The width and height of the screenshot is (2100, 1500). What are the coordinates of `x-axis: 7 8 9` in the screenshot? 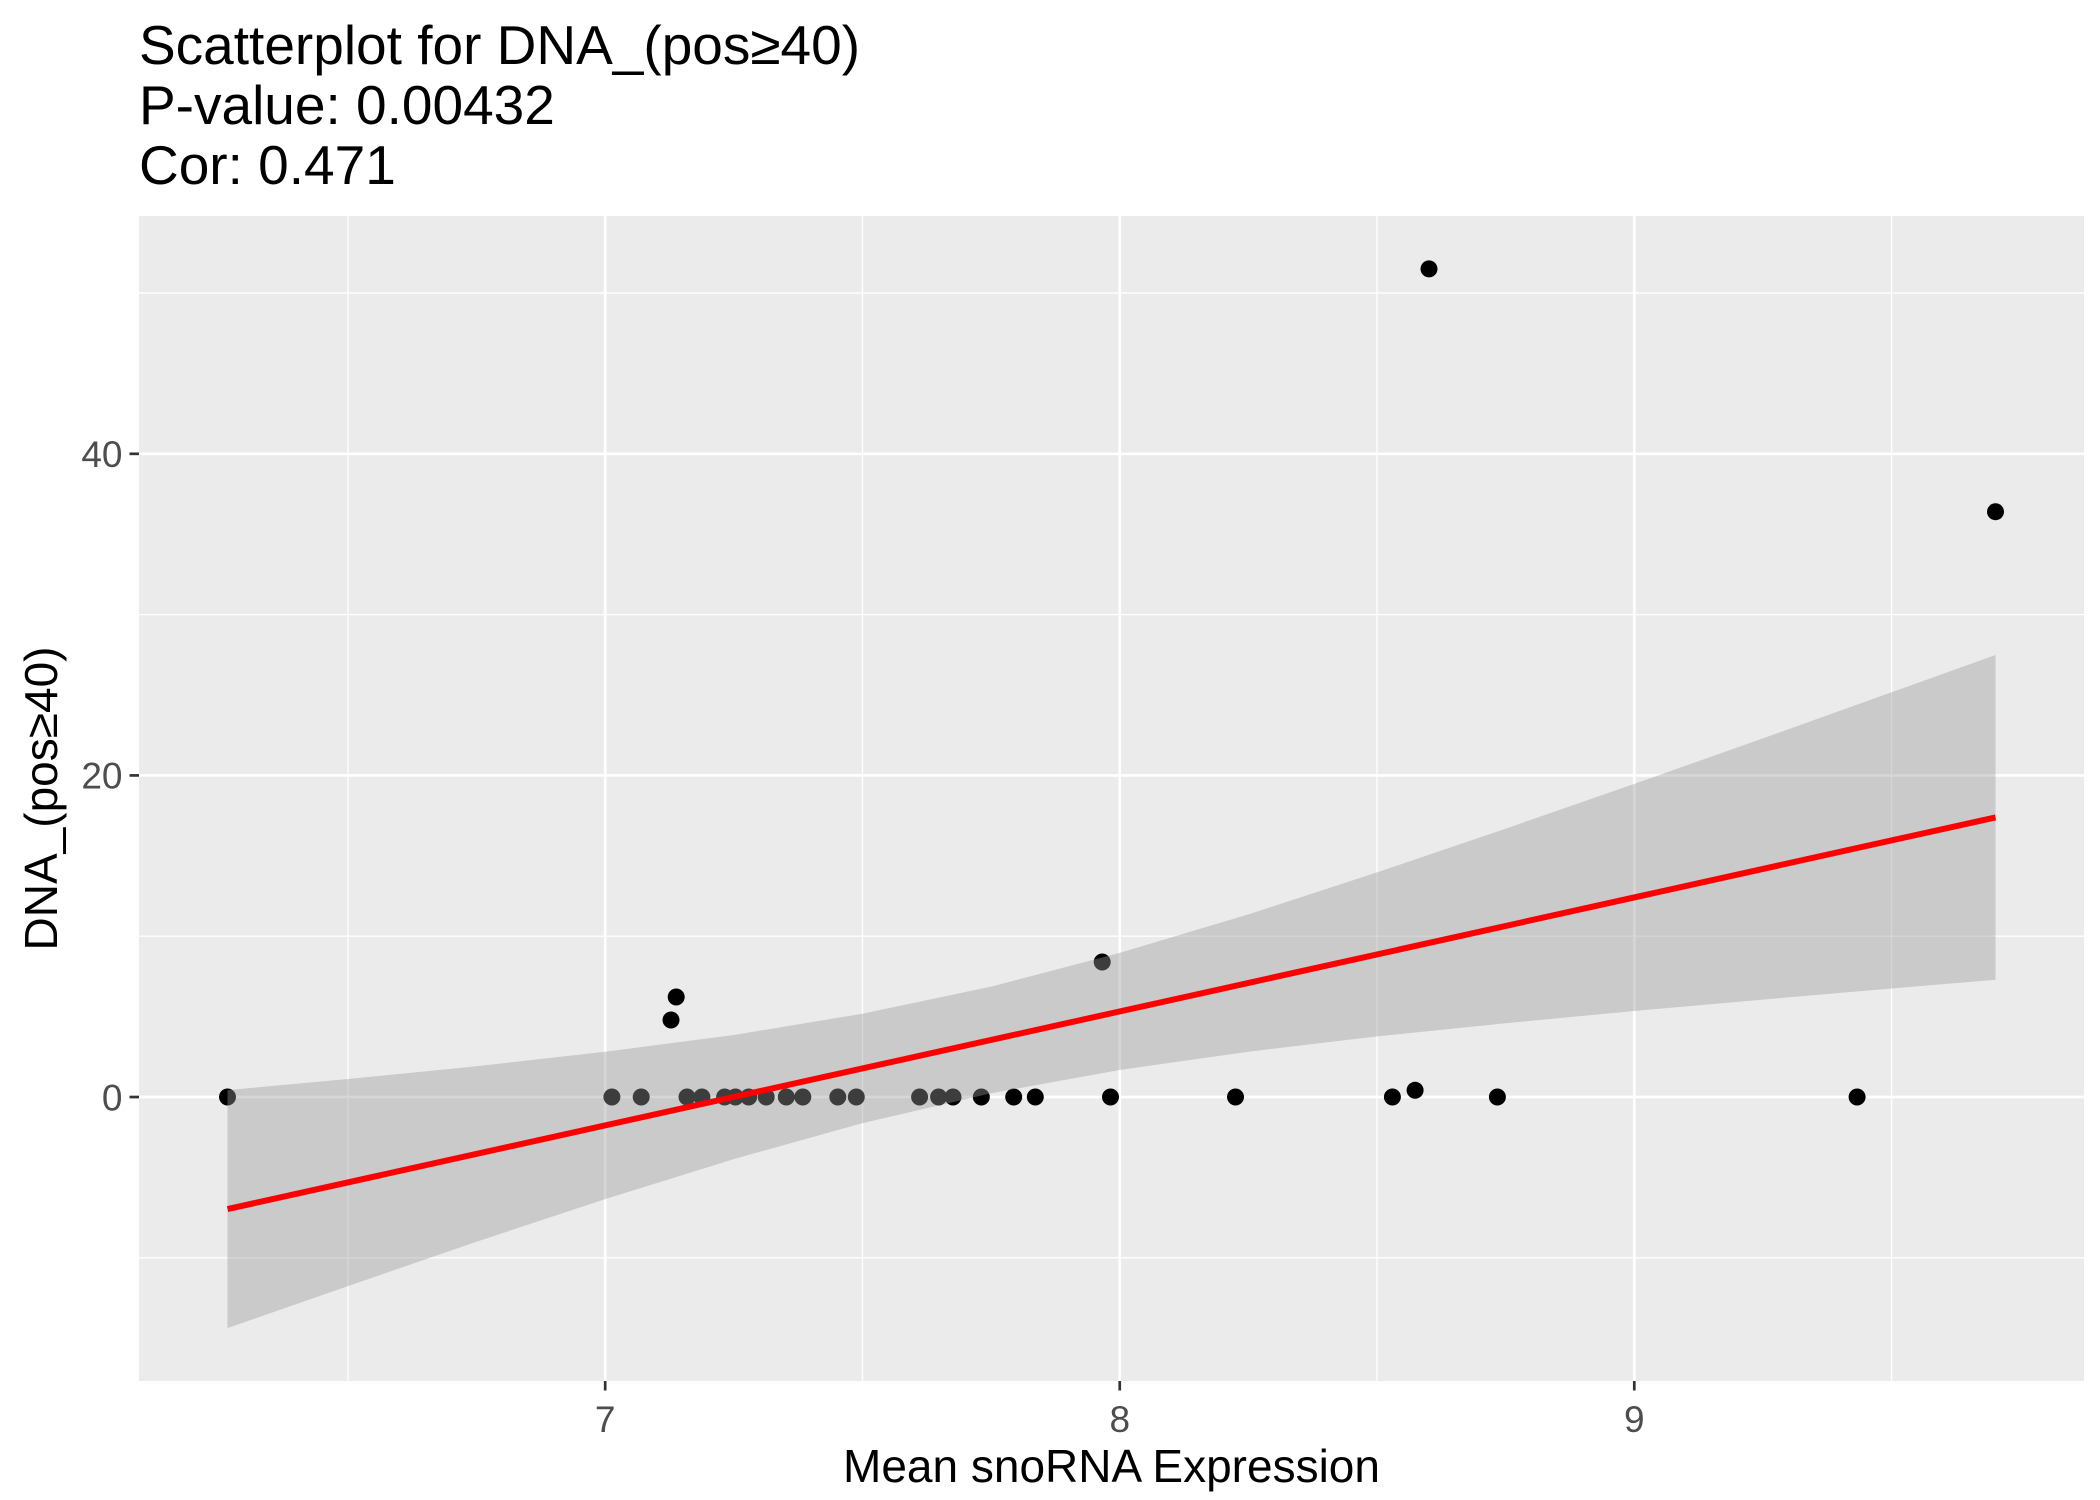 It's located at (1120, 1410).